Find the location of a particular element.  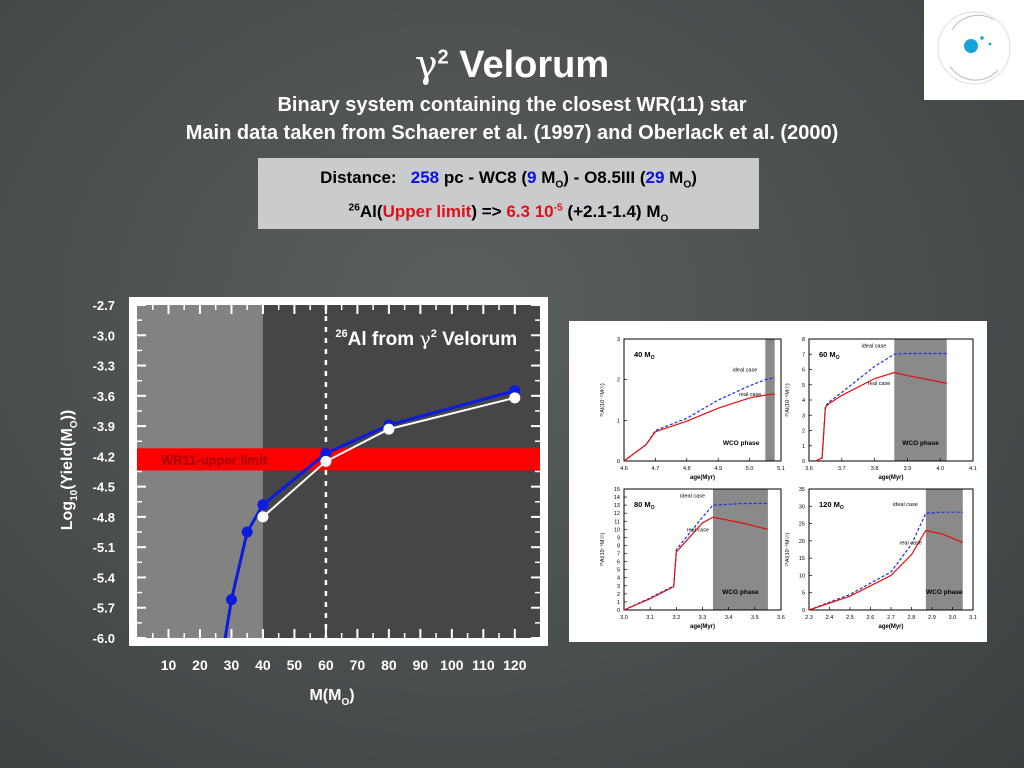

ytick-label: -5.7 is located at coordinates (104, 608).